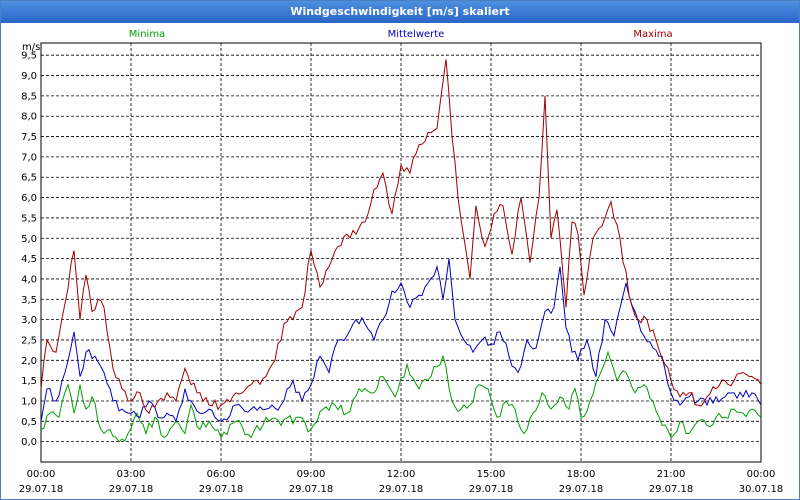 This screenshot has height=500, width=800. What do you see at coordinates (491, 474) in the screenshot?
I see `x-tick-time: 15:00` at bounding box center [491, 474].